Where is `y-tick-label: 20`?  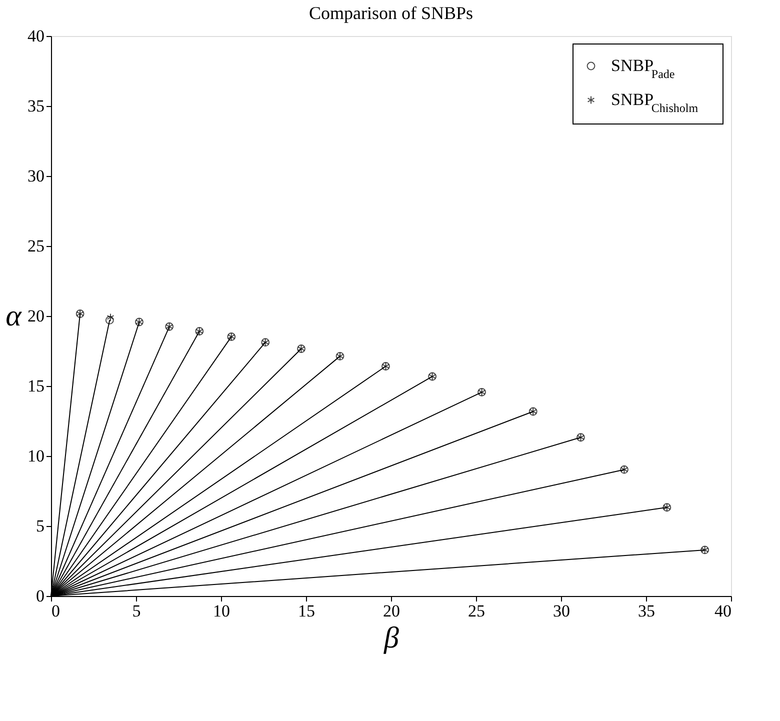
y-tick-label: 20 is located at coordinates (36, 316).